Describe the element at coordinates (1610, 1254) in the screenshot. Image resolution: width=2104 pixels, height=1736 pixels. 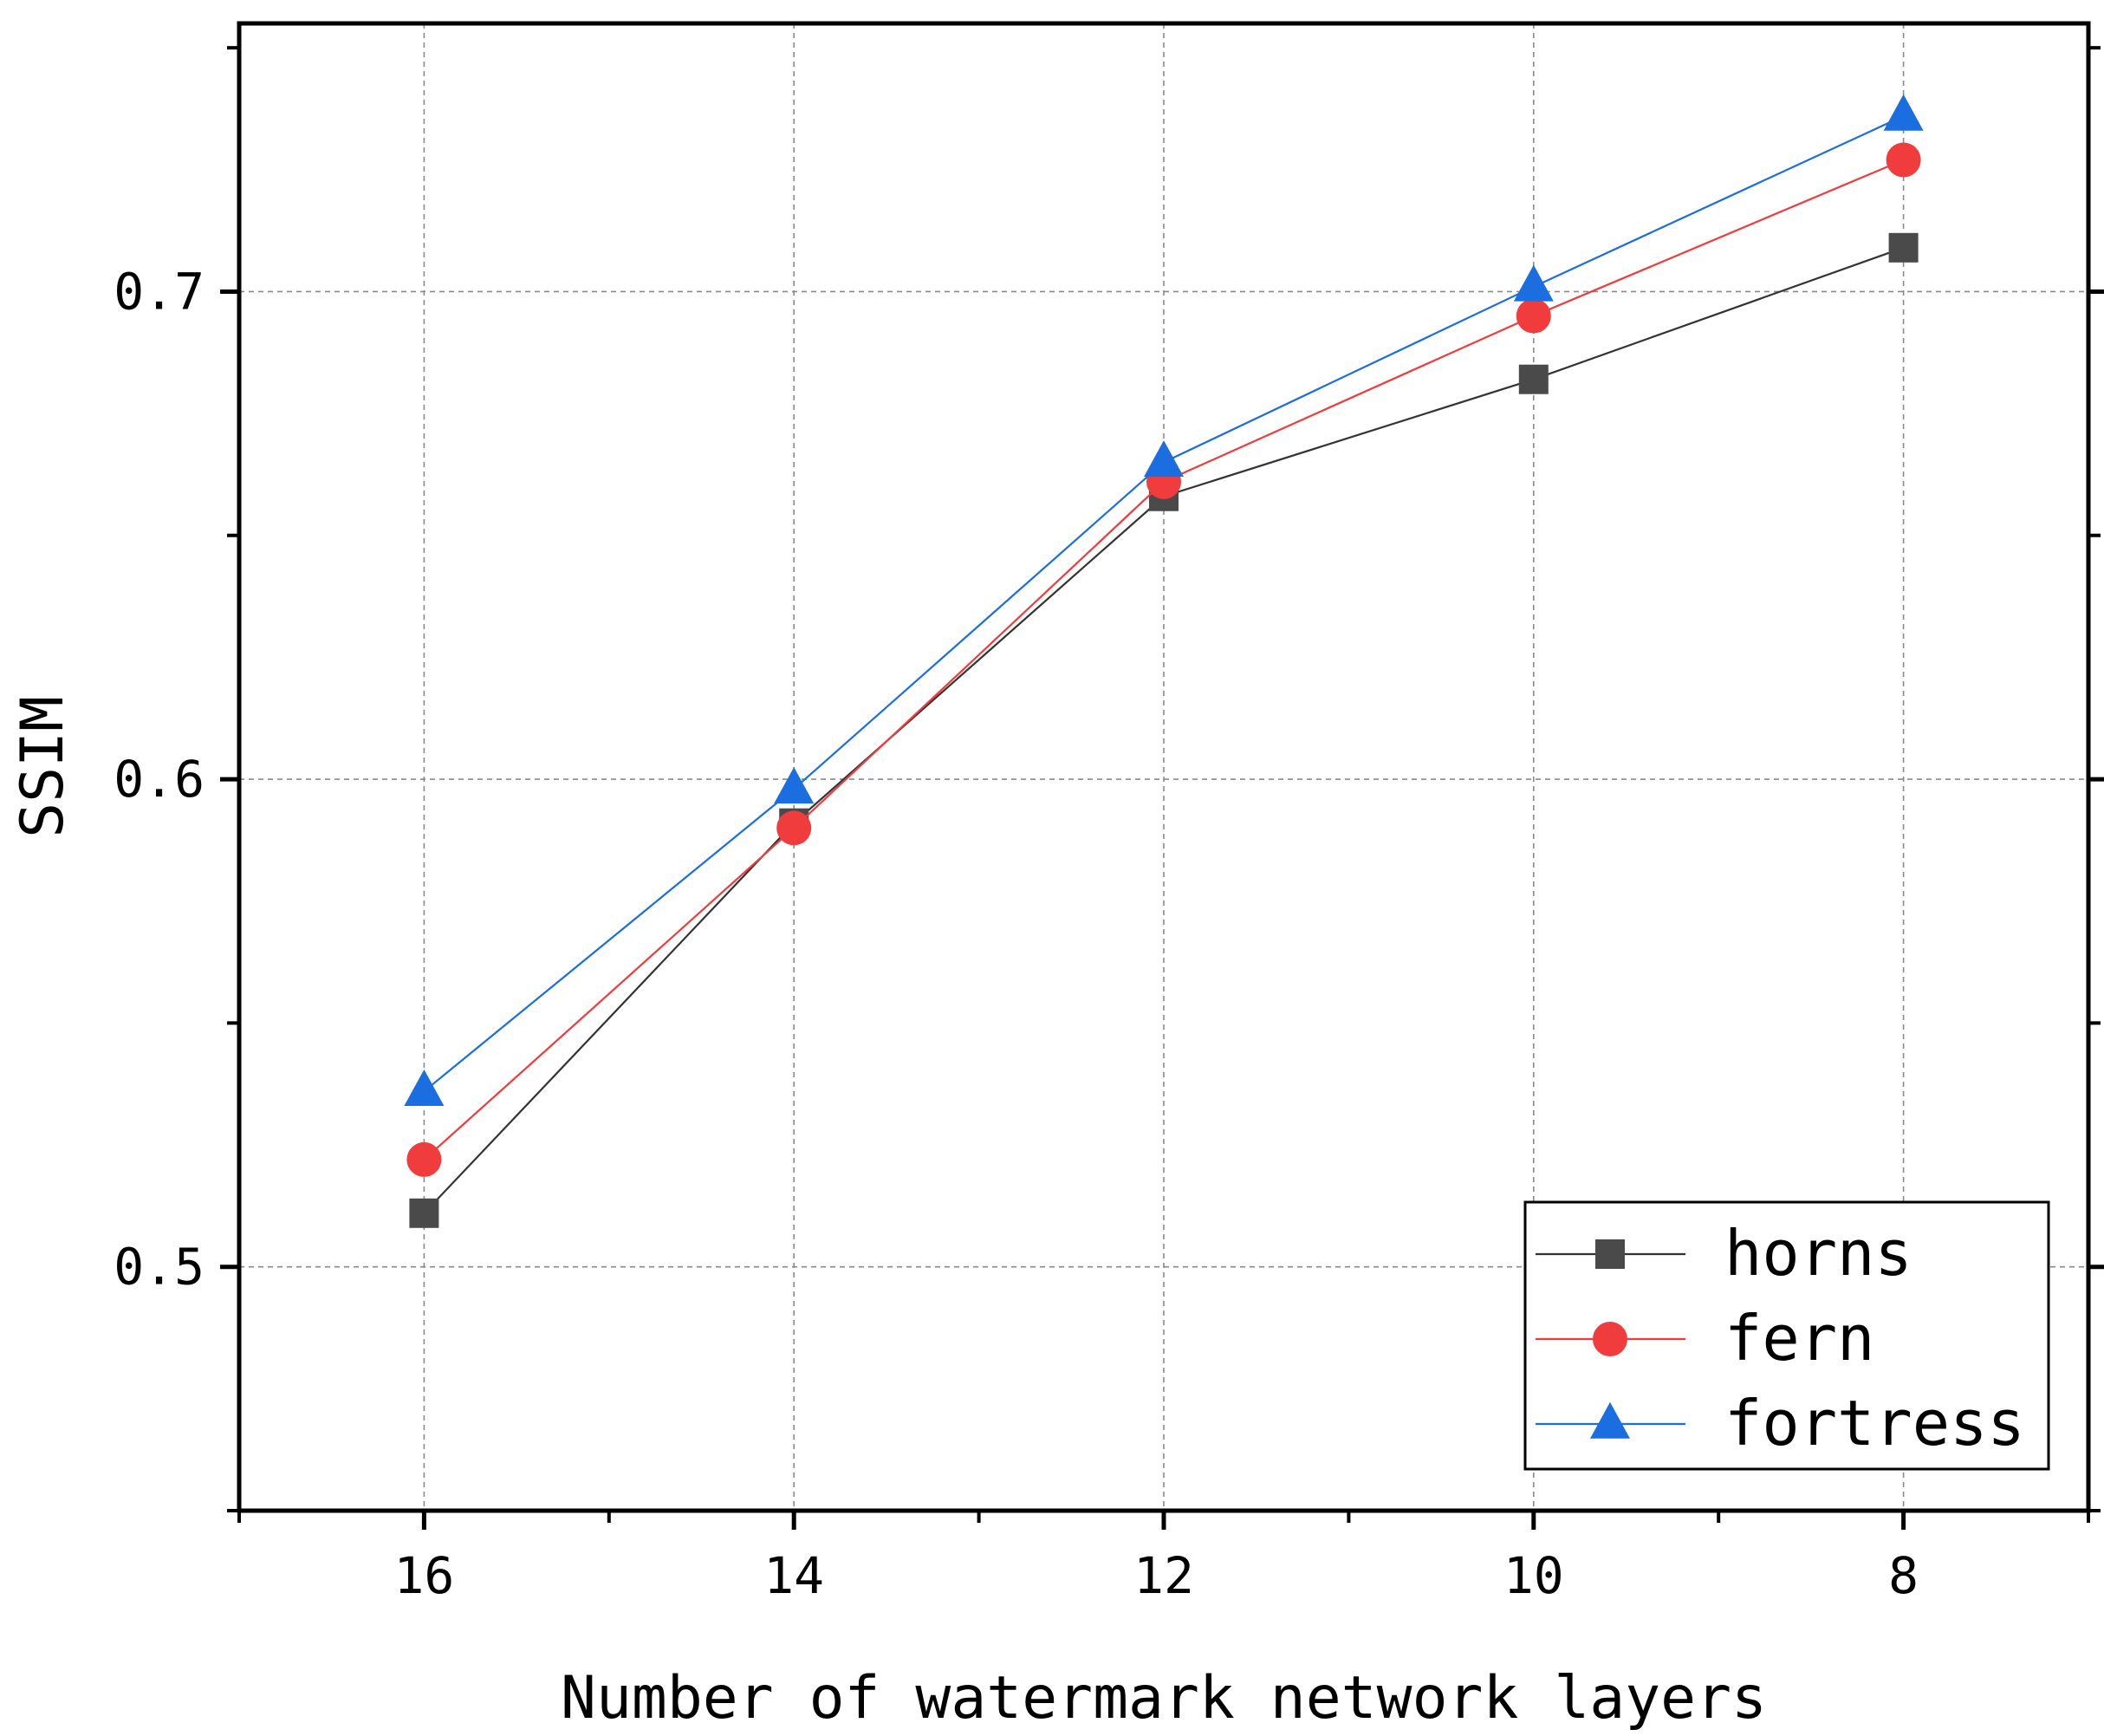
I see `legend-marker-horns` at that location.